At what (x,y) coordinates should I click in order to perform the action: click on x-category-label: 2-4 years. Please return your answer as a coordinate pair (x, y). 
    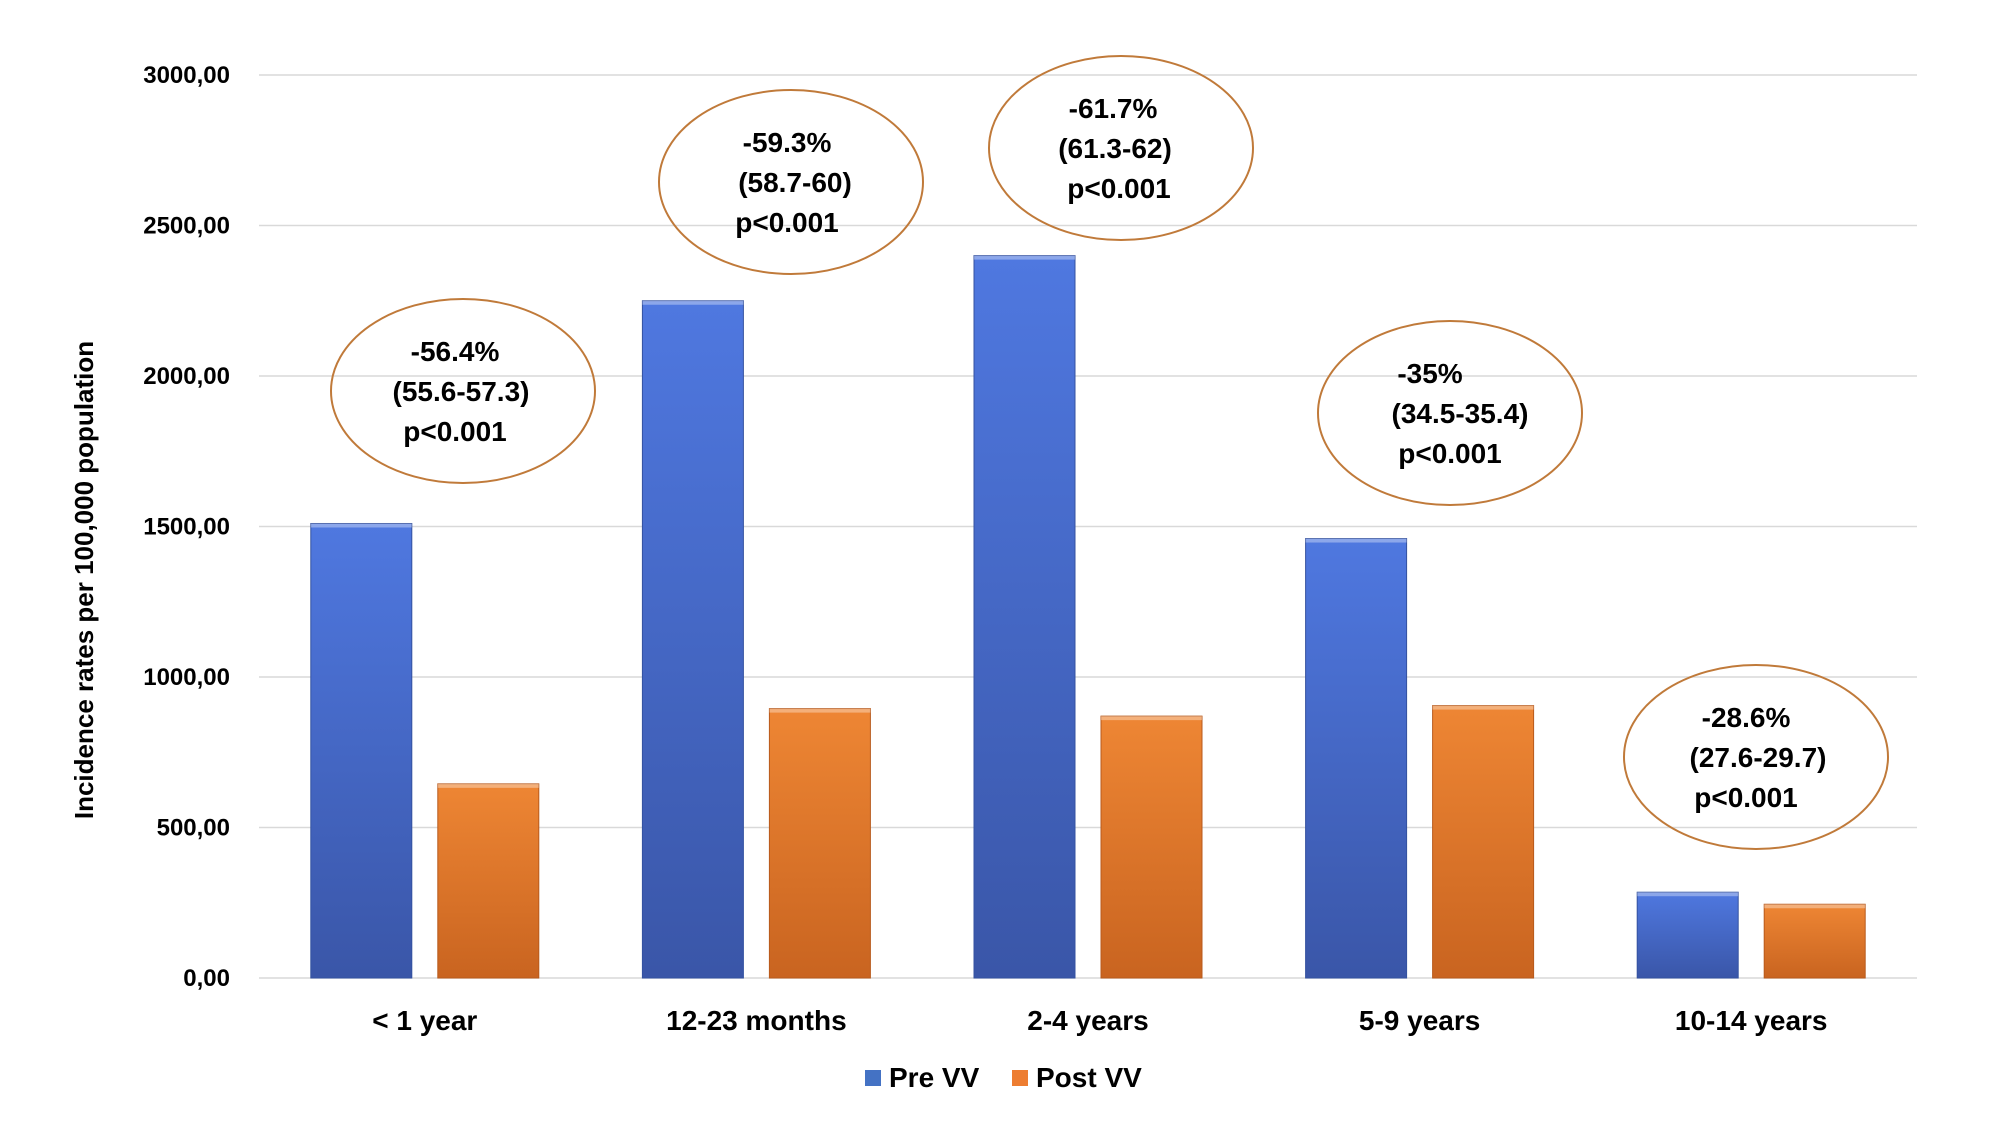
    Looking at the image, I should click on (1087, 1020).